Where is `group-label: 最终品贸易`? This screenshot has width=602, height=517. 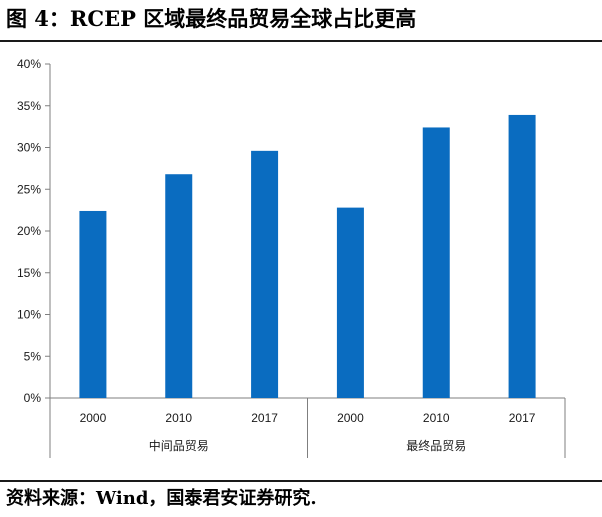 group-label: 最终品贸易 is located at coordinates (436, 445).